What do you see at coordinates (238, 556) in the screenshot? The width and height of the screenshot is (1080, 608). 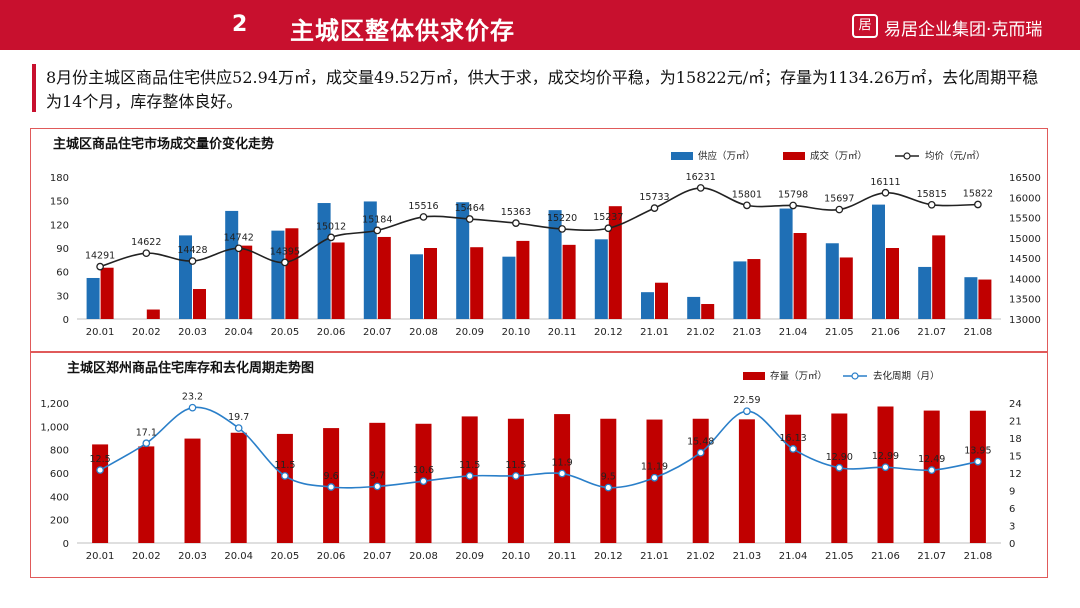 I see `x-axis-tick-label: 20.04` at bounding box center [238, 556].